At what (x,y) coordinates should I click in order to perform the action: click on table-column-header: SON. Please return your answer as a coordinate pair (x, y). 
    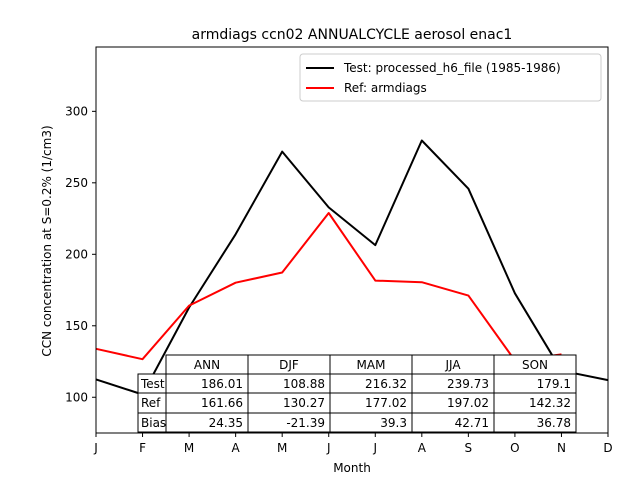
    Looking at the image, I should click on (535, 365).